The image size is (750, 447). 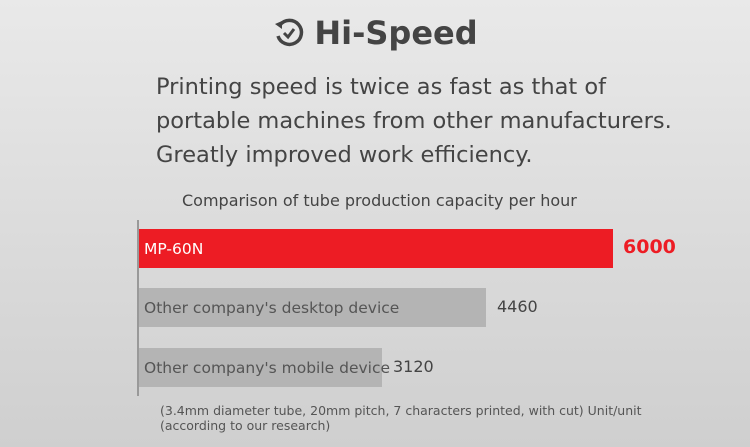 I want to click on note-line: (according to our research), so click(x=245, y=425).